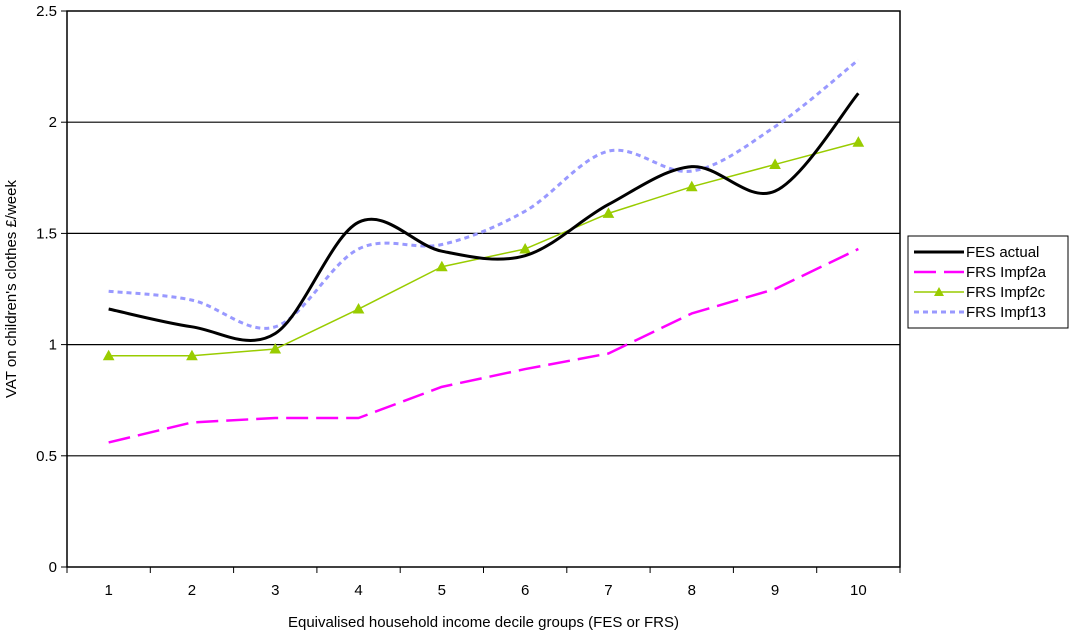  Describe the element at coordinates (275, 590) in the screenshot. I see `x-tick-label: 3` at that location.